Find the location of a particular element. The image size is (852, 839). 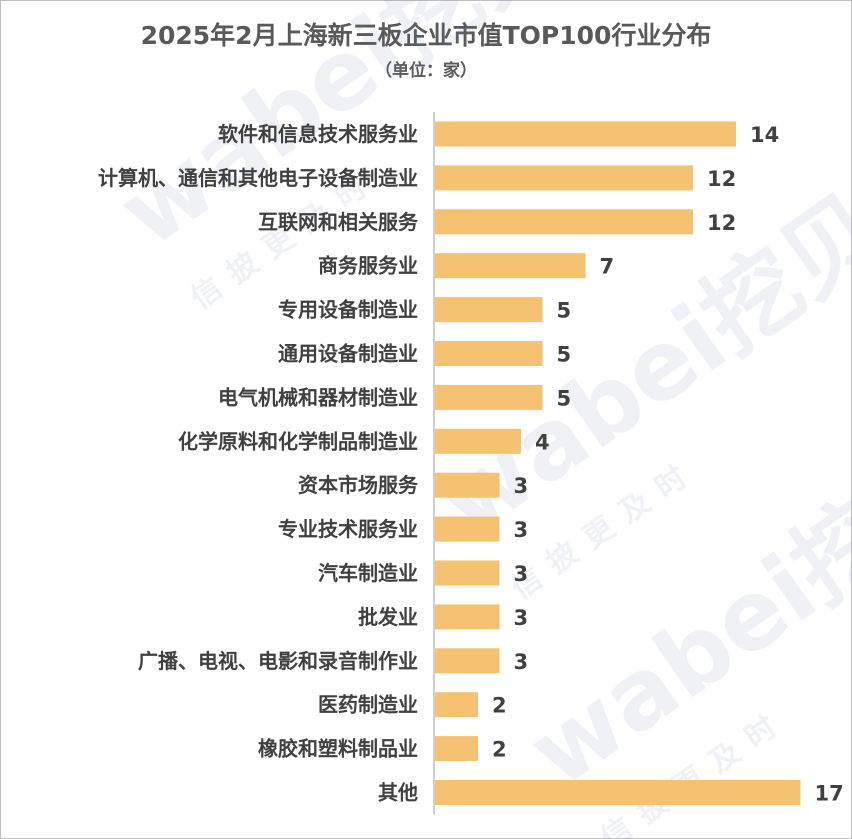

value-label: 7 is located at coordinates (607, 267).